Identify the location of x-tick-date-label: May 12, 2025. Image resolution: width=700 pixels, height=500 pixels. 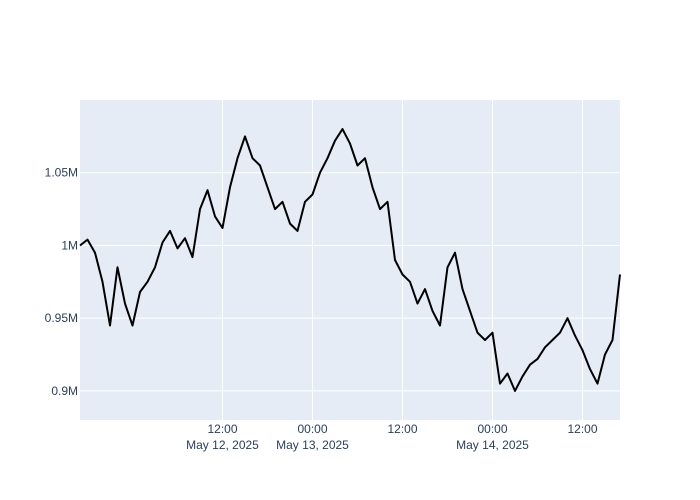
(222, 445).